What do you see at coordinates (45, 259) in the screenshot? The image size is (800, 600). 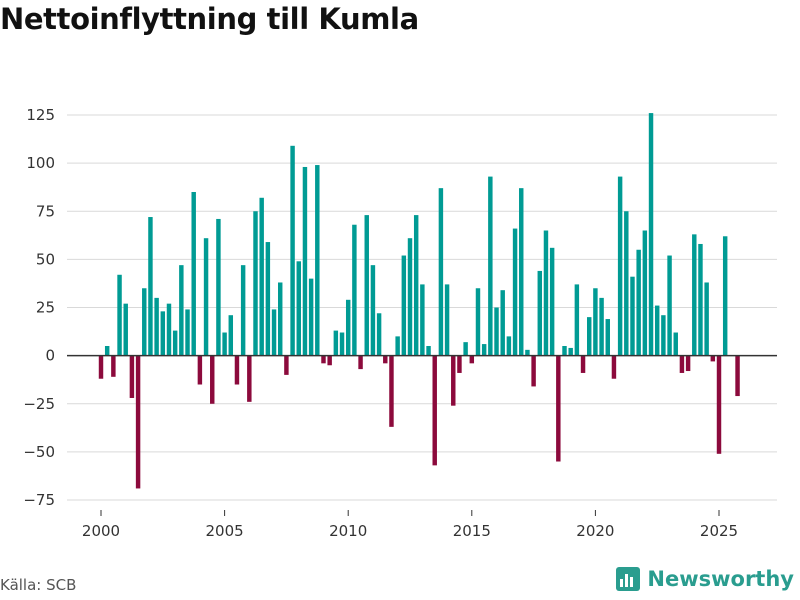 I see `y-tick-label: 50` at bounding box center [45, 259].